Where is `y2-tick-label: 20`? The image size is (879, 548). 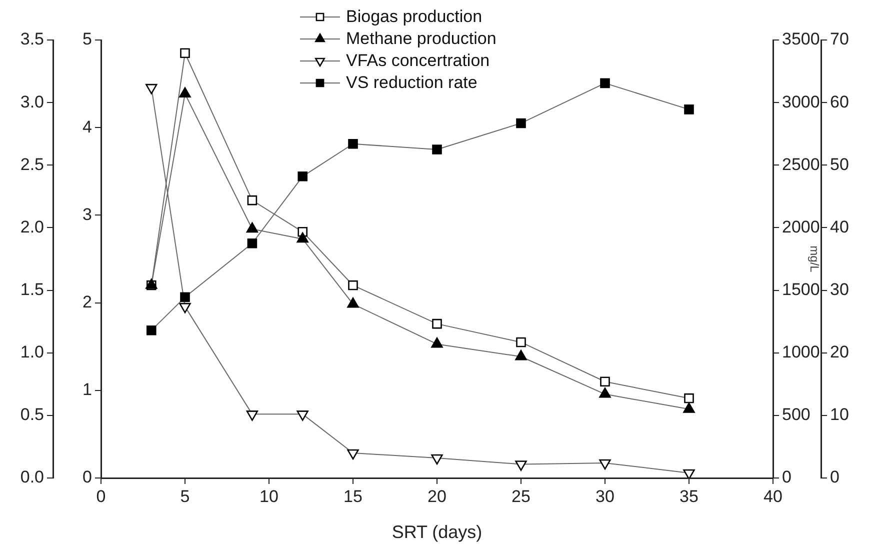 y2-tick-label: 20 is located at coordinates (839, 352).